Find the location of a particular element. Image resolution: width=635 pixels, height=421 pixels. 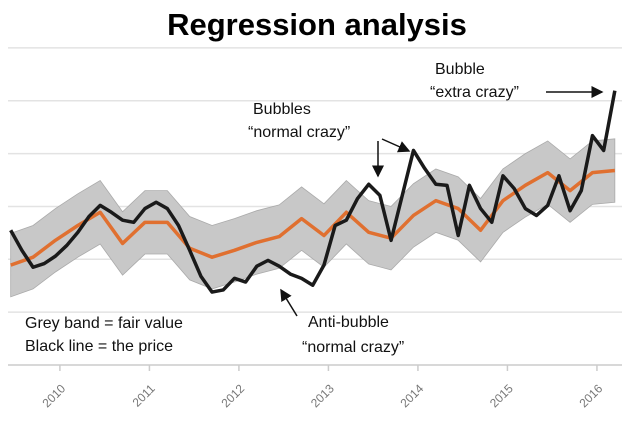

annotation: “extra crazy” is located at coordinates (474, 92).